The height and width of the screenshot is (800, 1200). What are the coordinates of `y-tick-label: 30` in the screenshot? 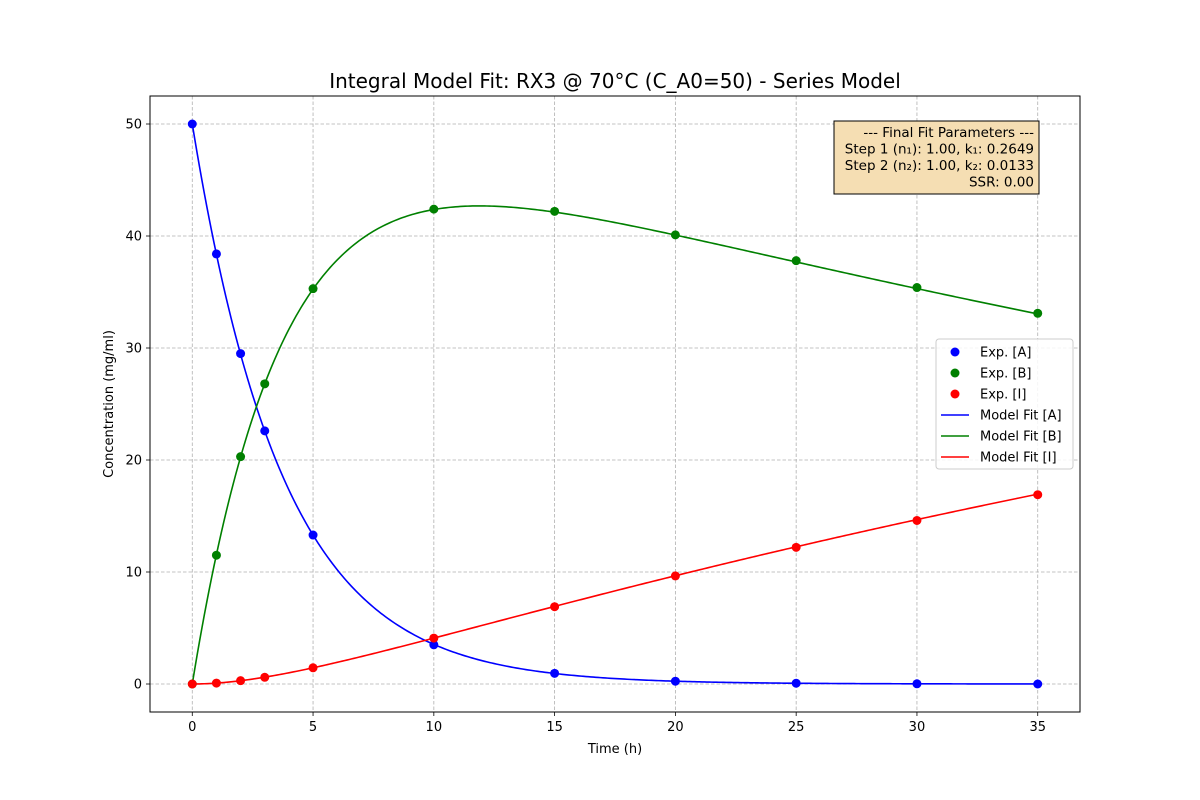 It's located at (133, 349).